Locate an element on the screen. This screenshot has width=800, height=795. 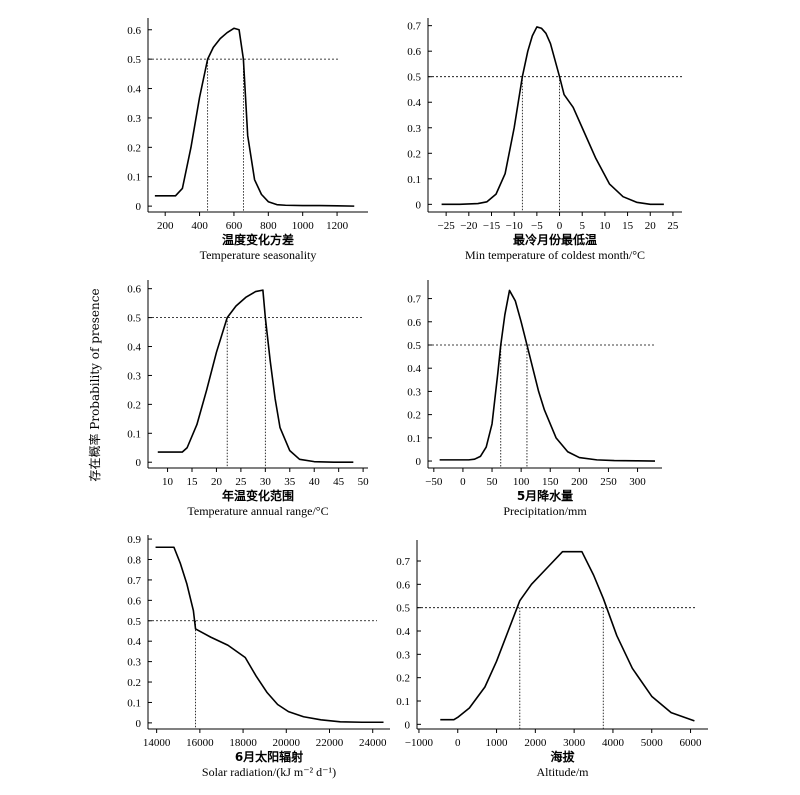
x-tick-label: 5000 is located at coordinates (652, 743).